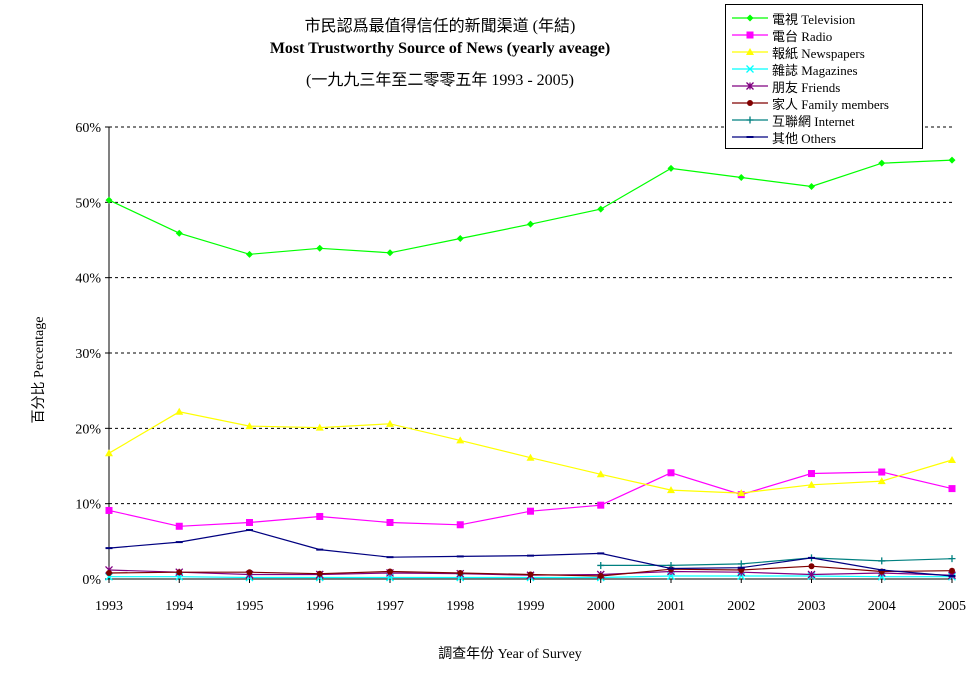 The image size is (975, 680). What do you see at coordinates (601, 606) in the screenshot?
I see `x-tick-label: 2000` at bounding box center [601, 606].